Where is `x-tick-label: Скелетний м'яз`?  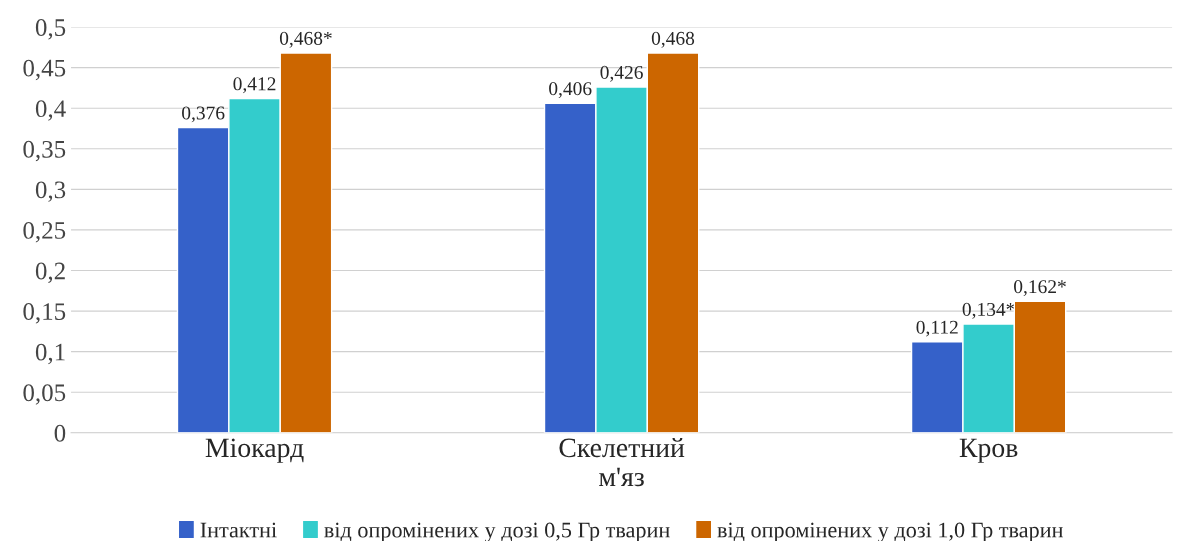 x-tick-label: Скелетний м'яз is located at coordinates (622, 462).